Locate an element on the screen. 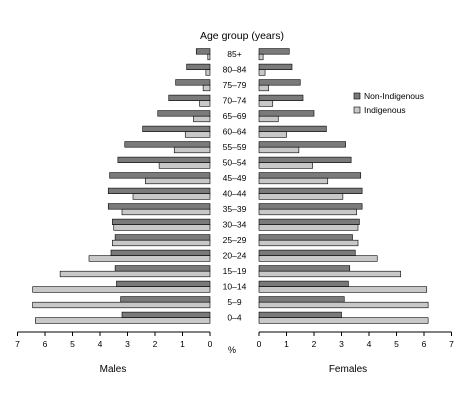 The height and width of the screenshot is (410, 474). legend-label: Indigenous is located at coordinates (385, 110).